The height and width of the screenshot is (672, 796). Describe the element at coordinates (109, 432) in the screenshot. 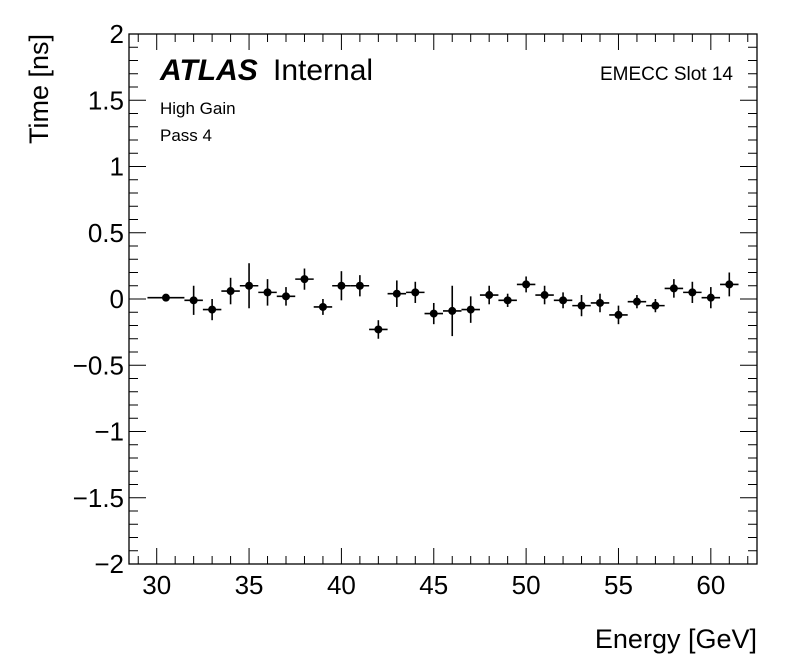

I see `y-tick-label: −1` at that location.